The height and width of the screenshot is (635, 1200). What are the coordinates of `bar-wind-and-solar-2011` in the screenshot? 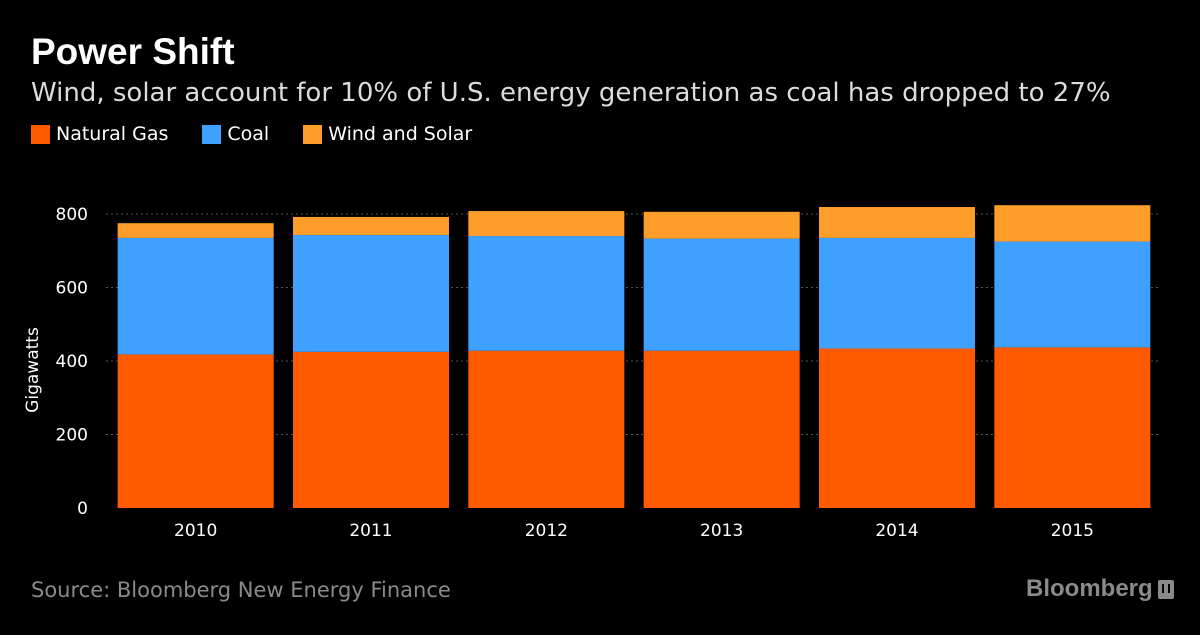 It's located at (371, 225).